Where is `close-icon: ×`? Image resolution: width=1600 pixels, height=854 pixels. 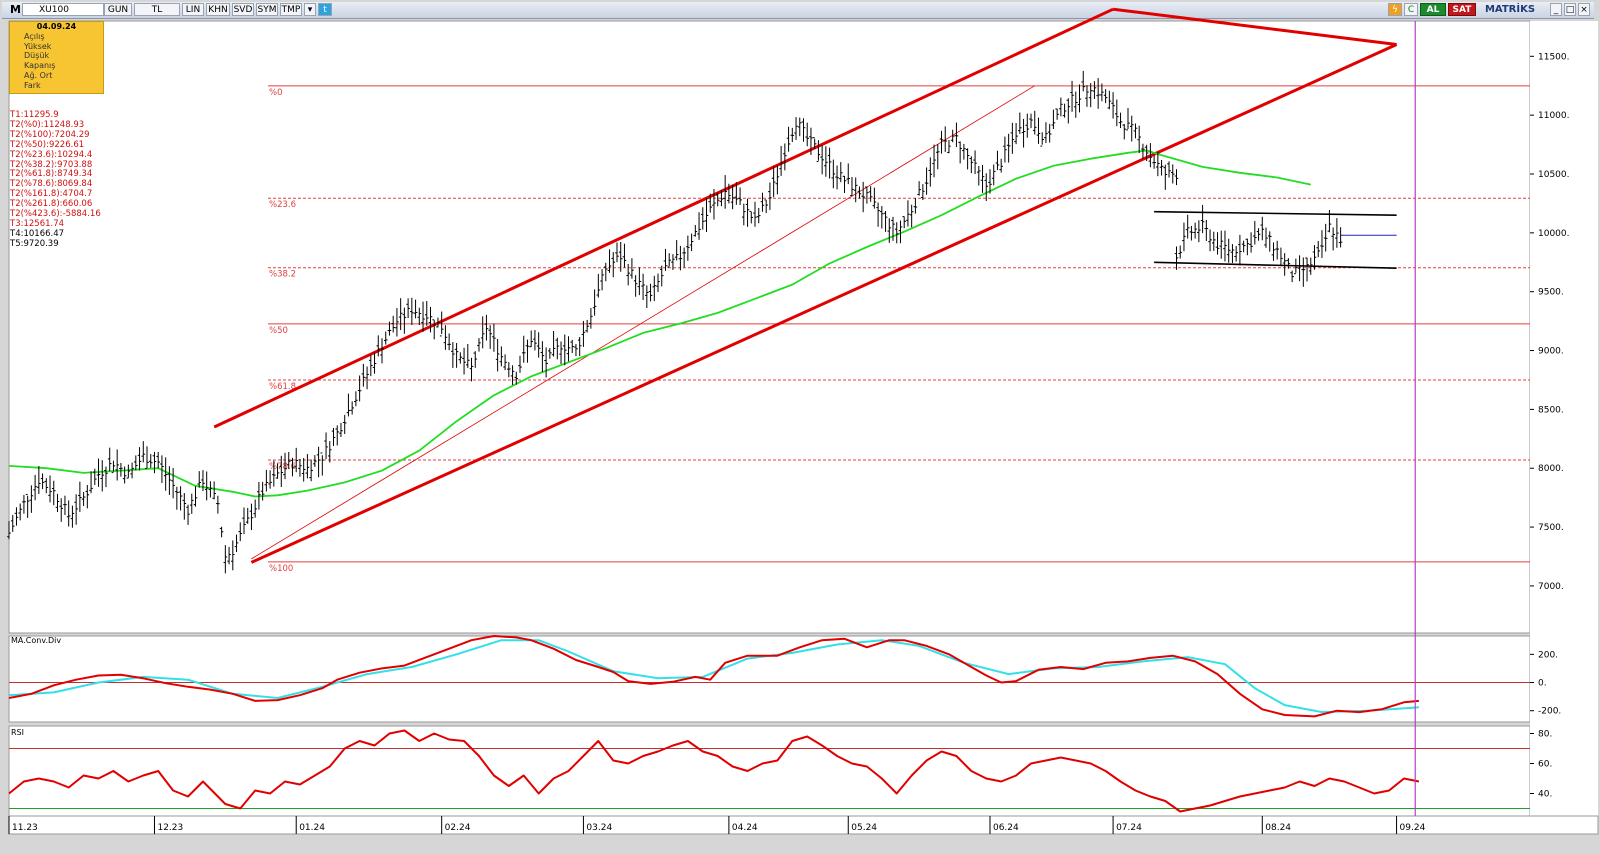
close-icon: × is located at coordinates (1584, 9).